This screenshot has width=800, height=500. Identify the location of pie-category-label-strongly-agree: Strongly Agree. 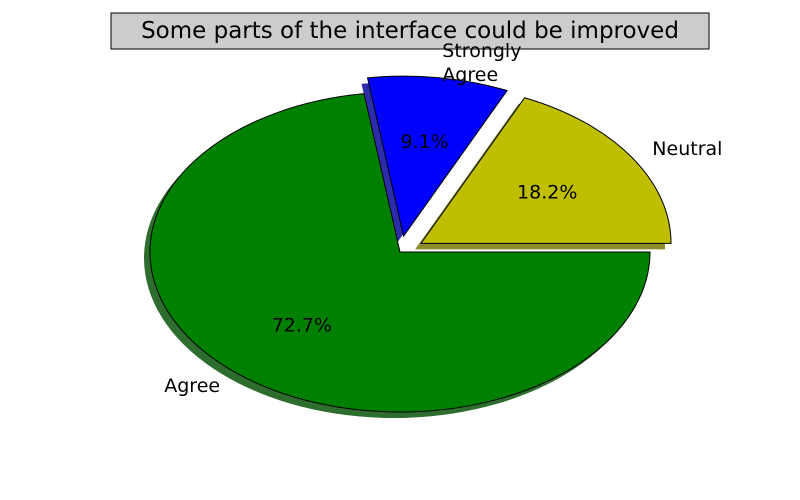
(481, 63).